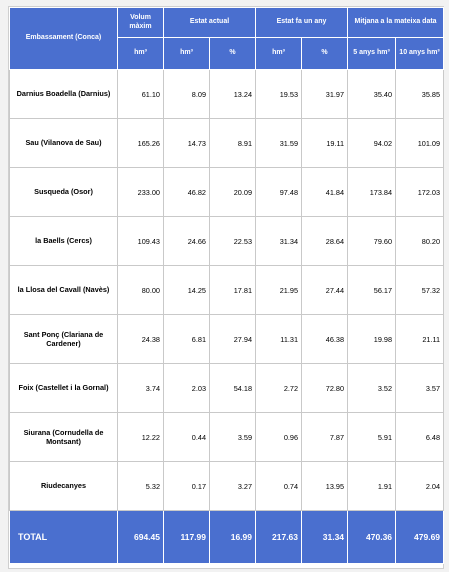 This screenshot has width=449, height=572. Describe the element at coordinates (186, 388) in the screenshot. I see `cell-current-hm3: 2.03` at that location.